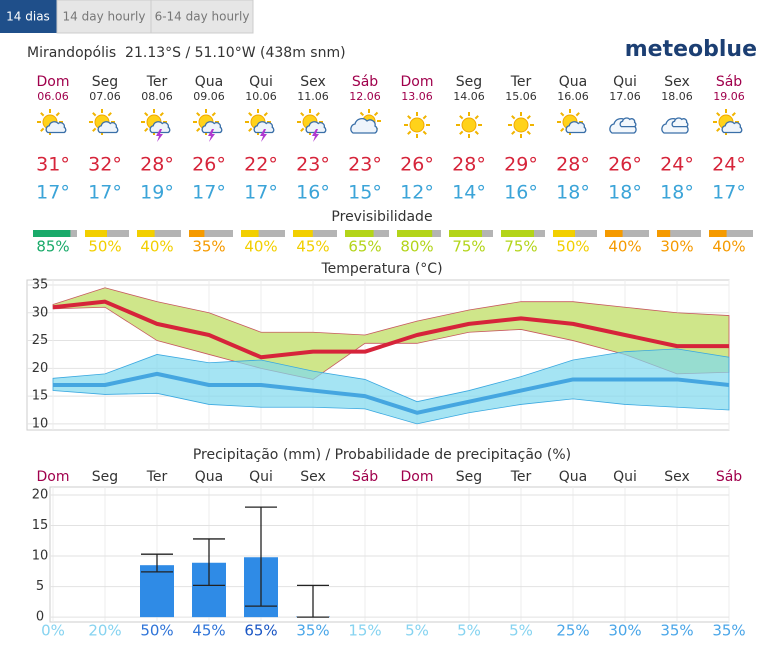 The image size is (765, 649). What do you see at coordinates (390, 329) in the screenshot?
I see `temp-line` at bounding box center [390, 329].